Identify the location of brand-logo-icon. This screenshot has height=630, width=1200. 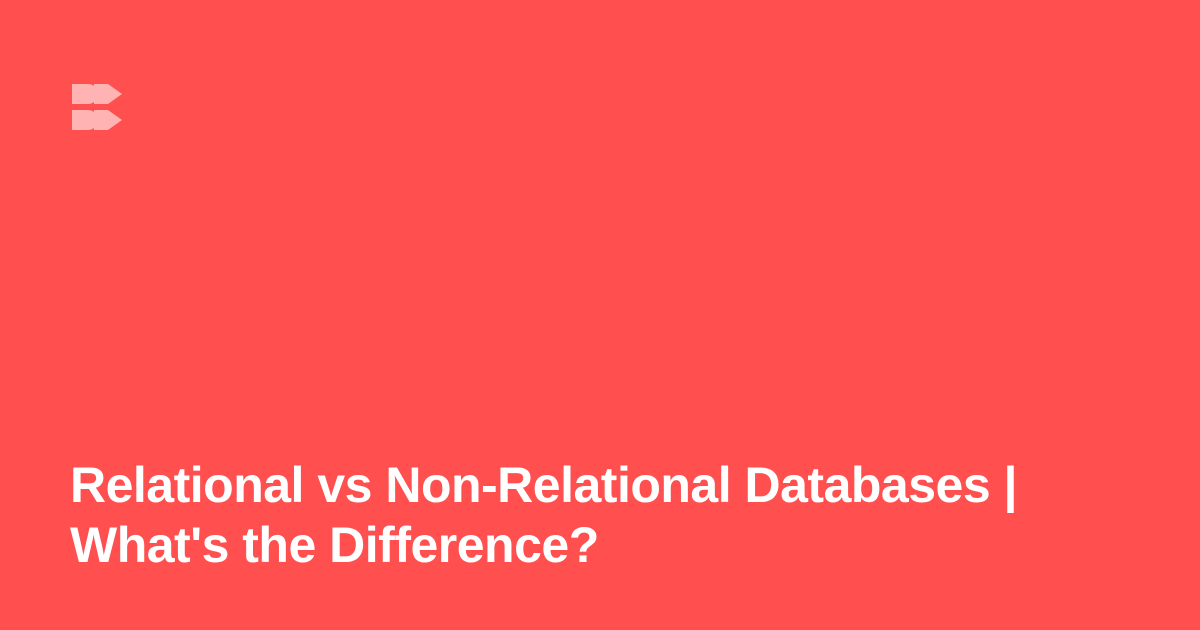
(97, 109).